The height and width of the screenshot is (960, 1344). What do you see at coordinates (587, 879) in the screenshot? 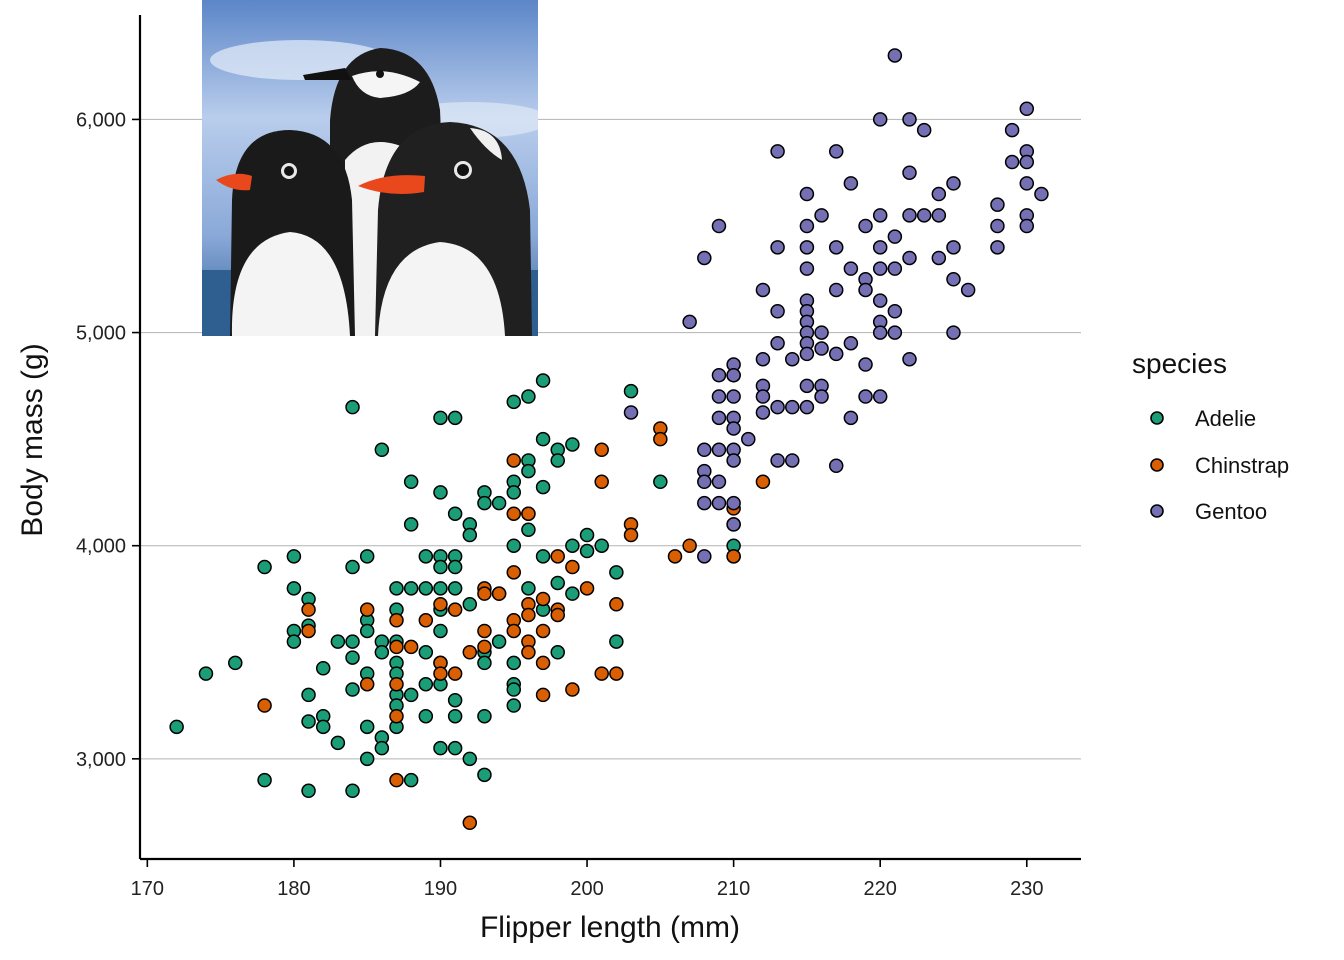
I see `x-axis-ticks: 170 180 190 200 210 220 230` at bounding box center [587, 879].